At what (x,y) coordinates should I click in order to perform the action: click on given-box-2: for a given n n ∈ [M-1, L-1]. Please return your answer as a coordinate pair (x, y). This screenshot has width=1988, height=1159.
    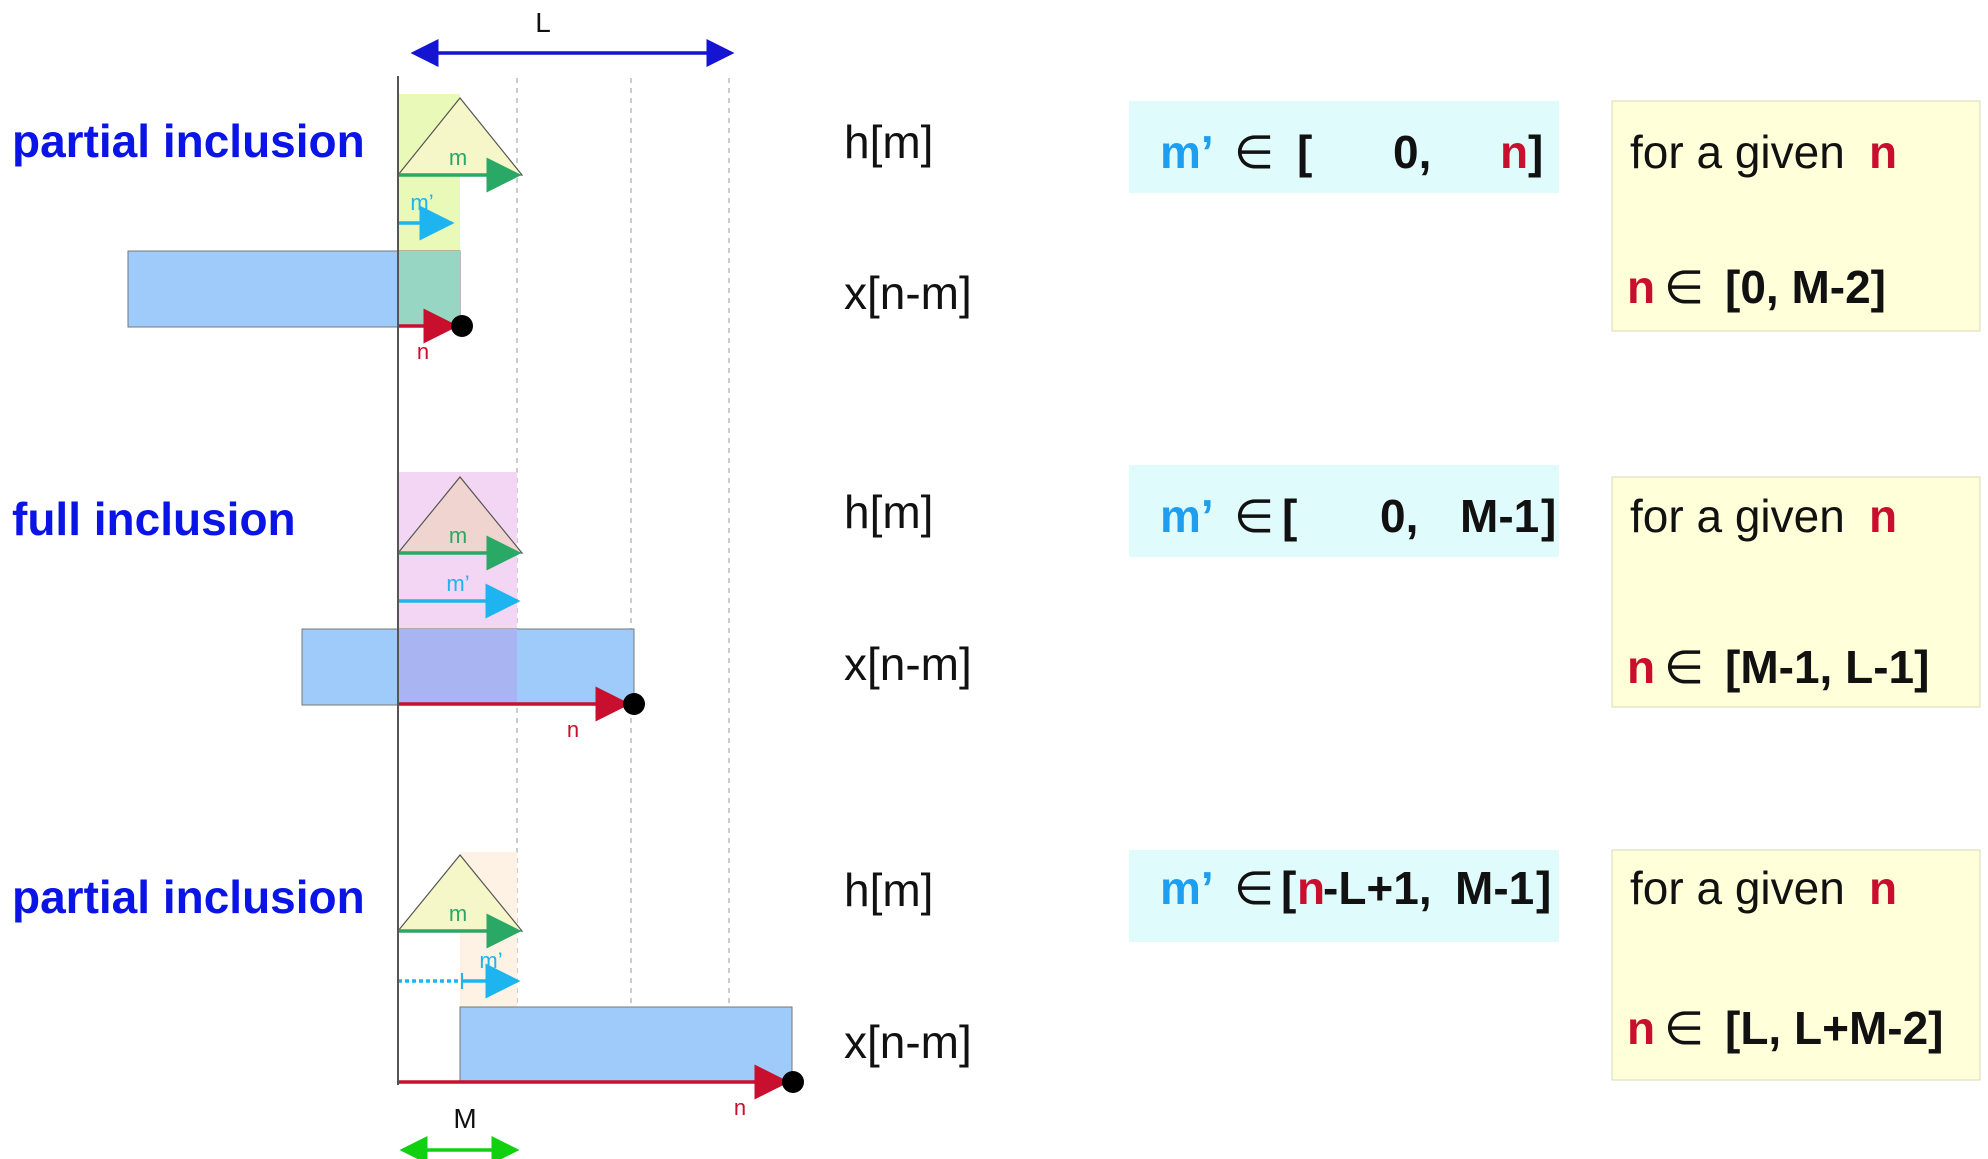
    Looking at the image, I should click on (1796, 592).